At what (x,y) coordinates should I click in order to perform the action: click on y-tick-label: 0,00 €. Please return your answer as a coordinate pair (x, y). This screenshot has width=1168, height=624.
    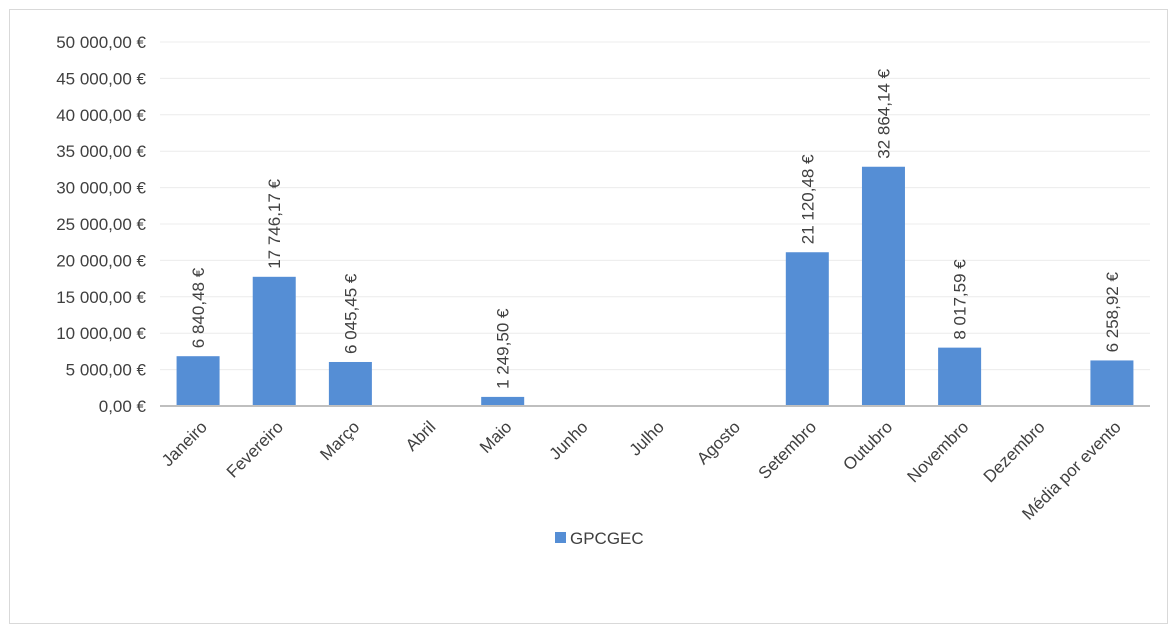
    Looking at the image, I should click on (123, 406).